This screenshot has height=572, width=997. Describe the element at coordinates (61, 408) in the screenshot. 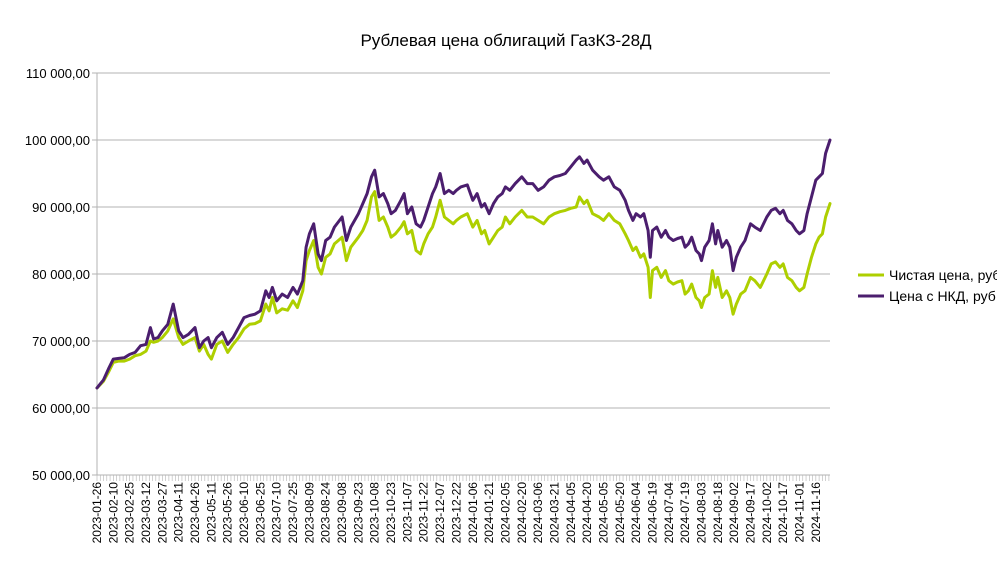

I see `y-tick-label: 60 000,00` at that location.